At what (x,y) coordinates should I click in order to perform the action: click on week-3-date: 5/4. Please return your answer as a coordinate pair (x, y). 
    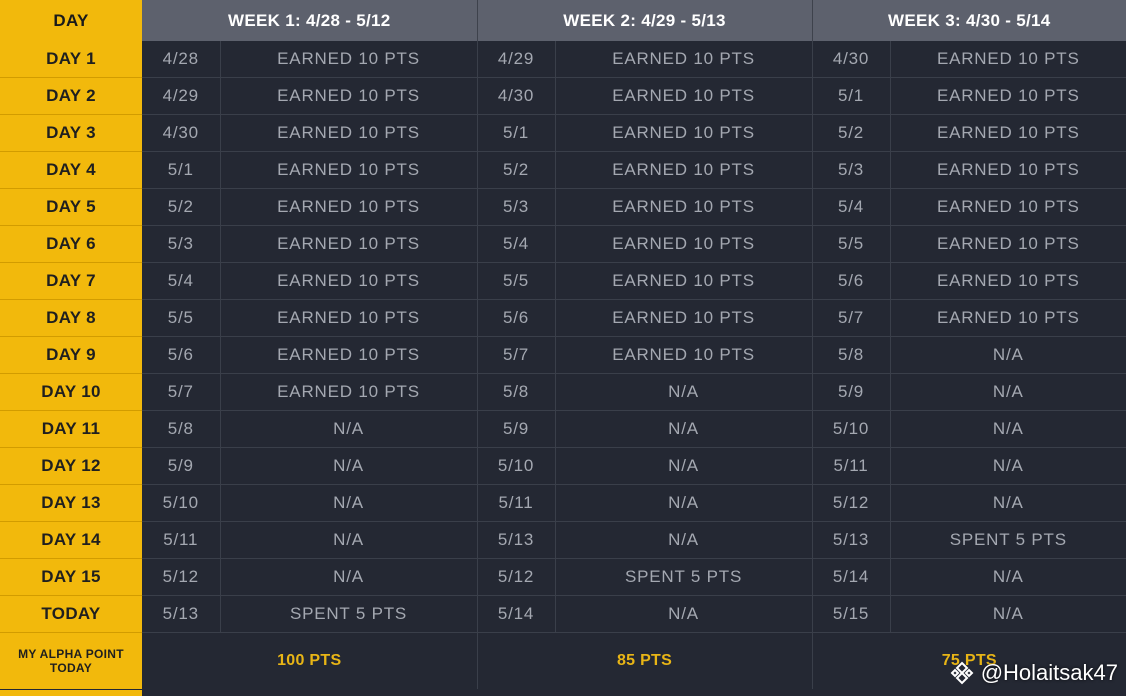
    Looking at the image, I should click on (851, 207).